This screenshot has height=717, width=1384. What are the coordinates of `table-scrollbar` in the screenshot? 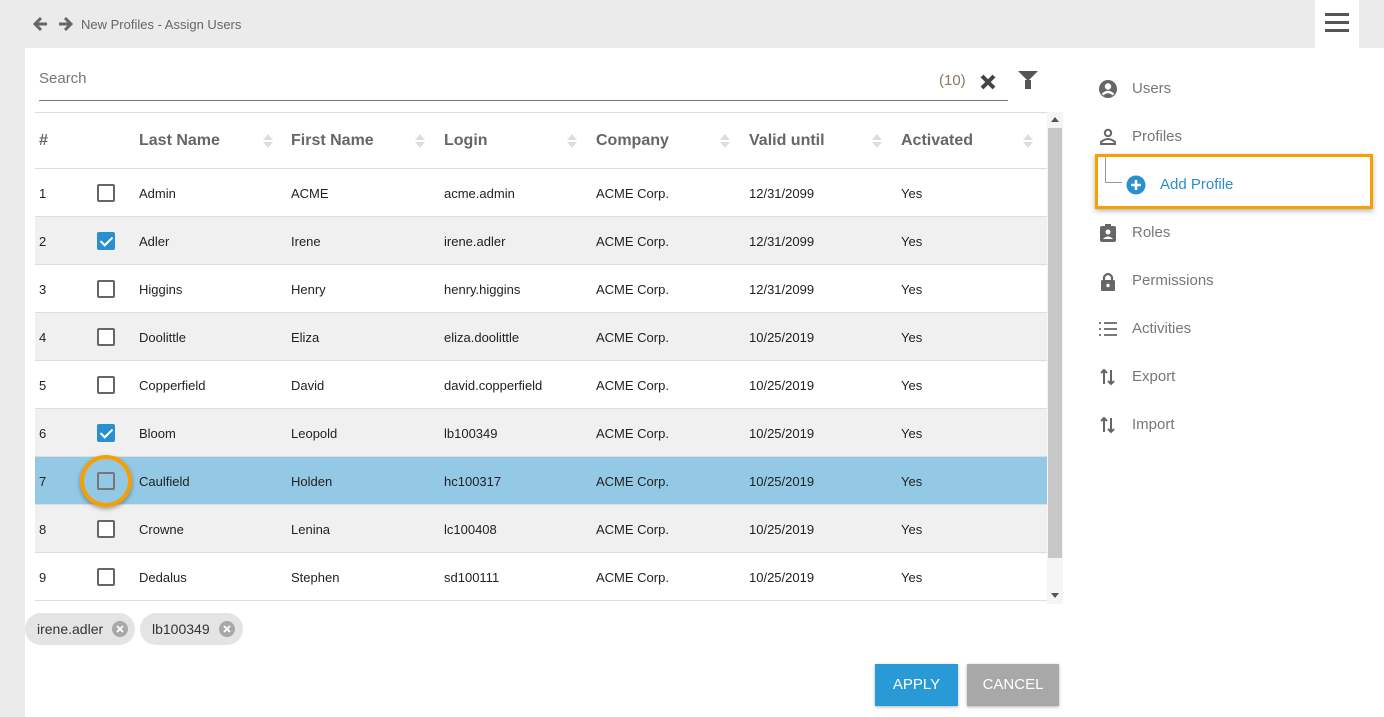 It's located at (1055, 358).